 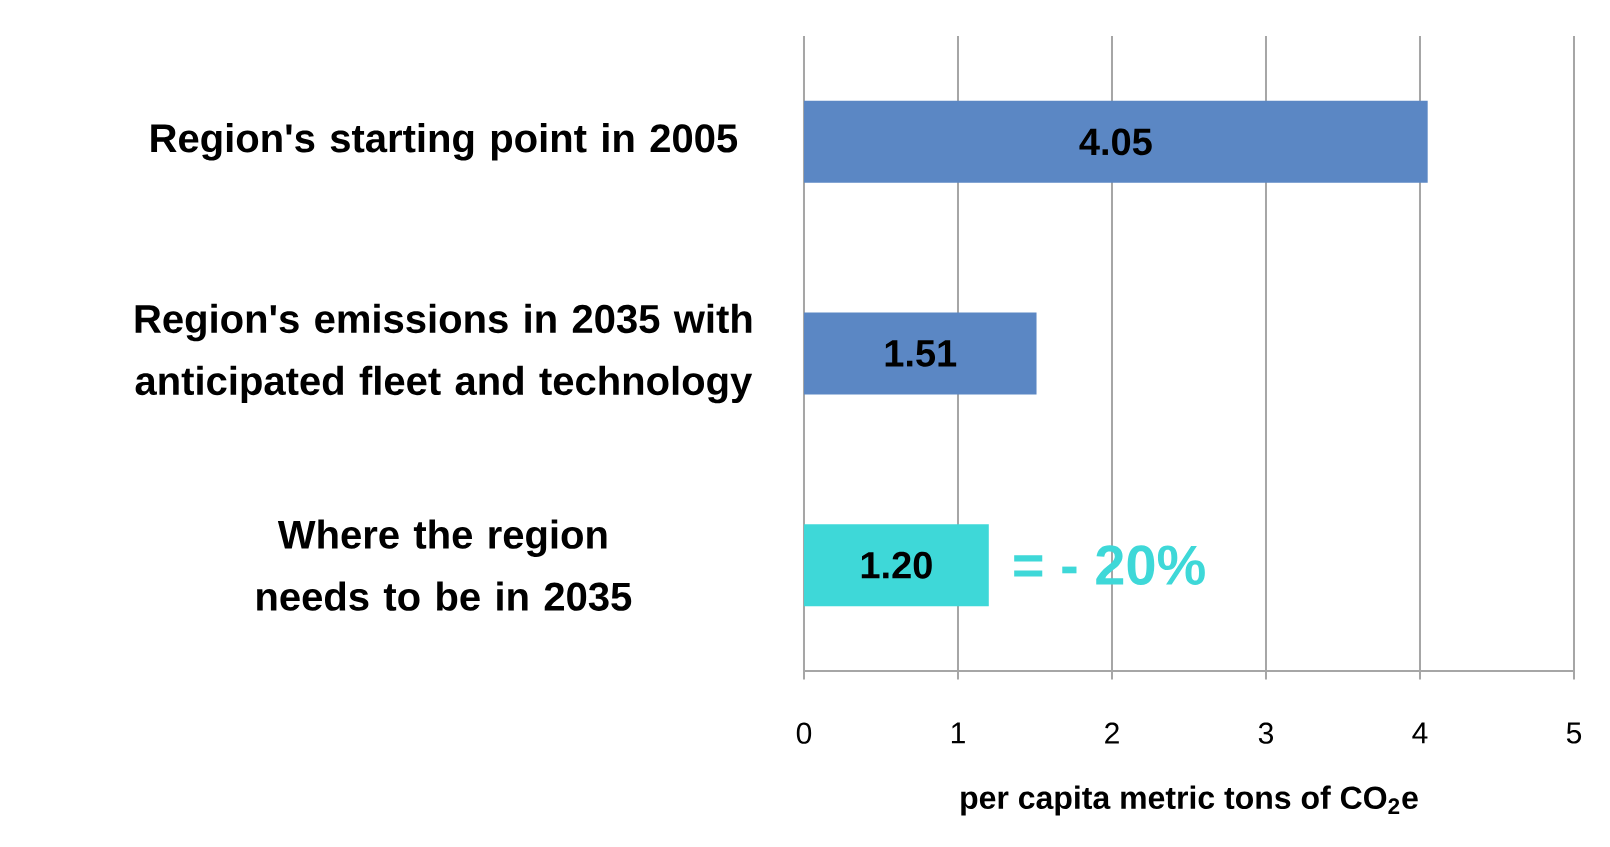 I want to click on x-tick-label: 4, so click(x=1420, y=733).